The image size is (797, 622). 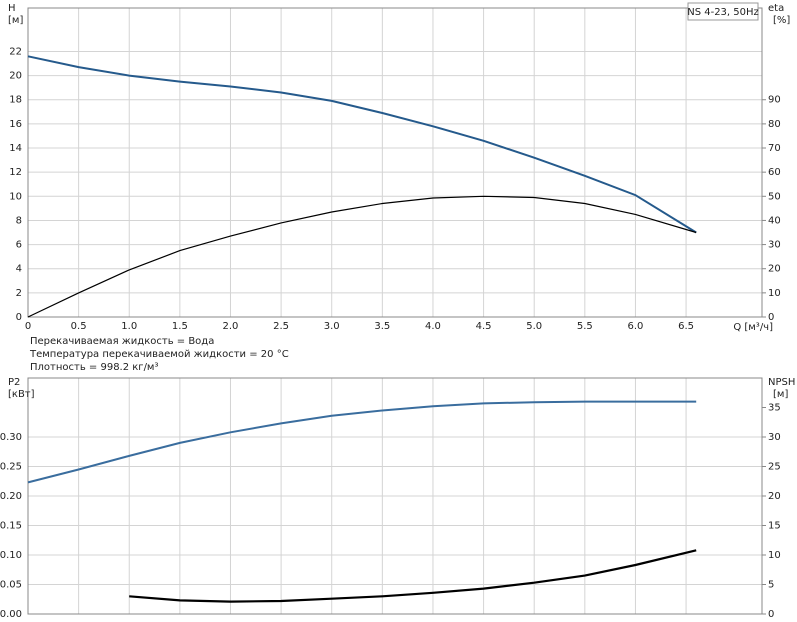 What do you see at coordinates (15, 51) in the screenshot?
I see `y-tick-label: 22` at bounding box center [15, 51].